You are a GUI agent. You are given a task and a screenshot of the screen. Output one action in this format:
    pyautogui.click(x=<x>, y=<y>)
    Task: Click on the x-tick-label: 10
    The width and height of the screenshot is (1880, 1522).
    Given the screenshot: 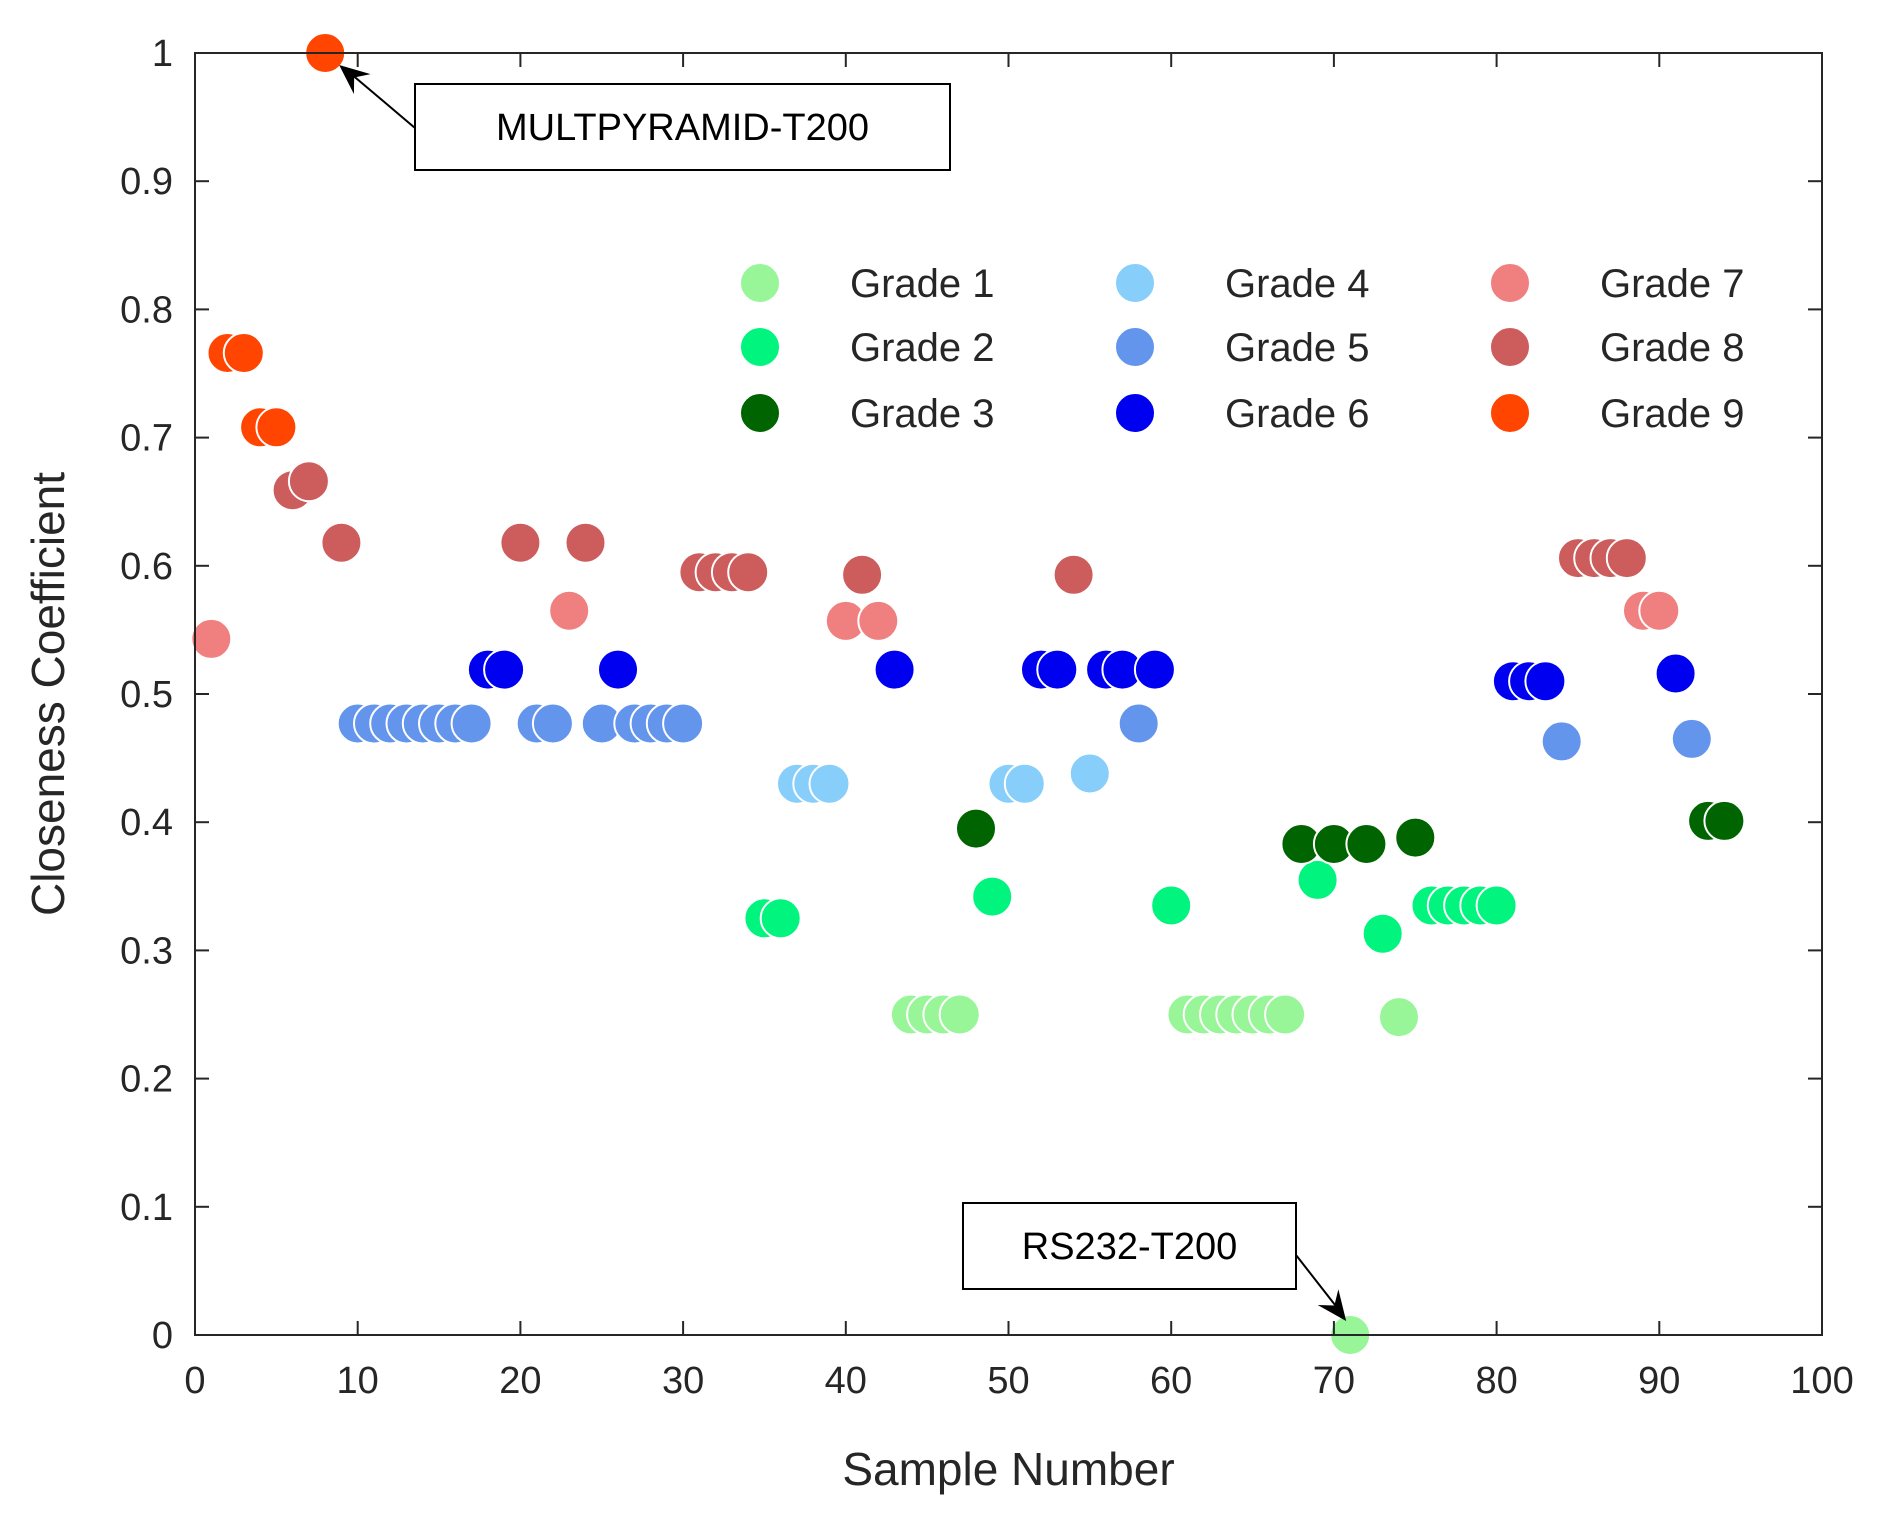 What is the action you would take?
    pyautogui.click(x=358, y=1381)
    